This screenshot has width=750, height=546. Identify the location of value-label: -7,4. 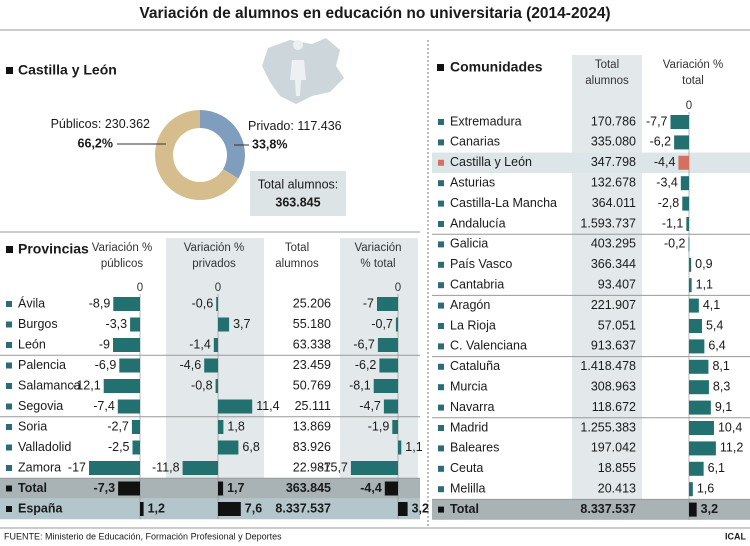
(104, 406).